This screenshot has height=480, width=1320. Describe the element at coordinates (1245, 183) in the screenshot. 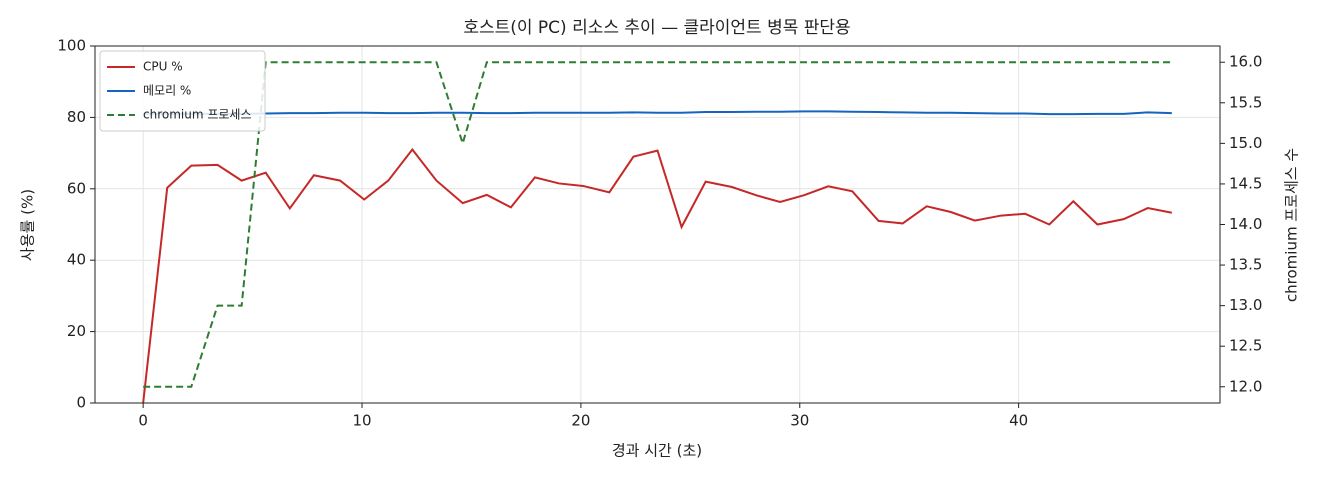

I see `y2-tick-label: 14.5` at that location.